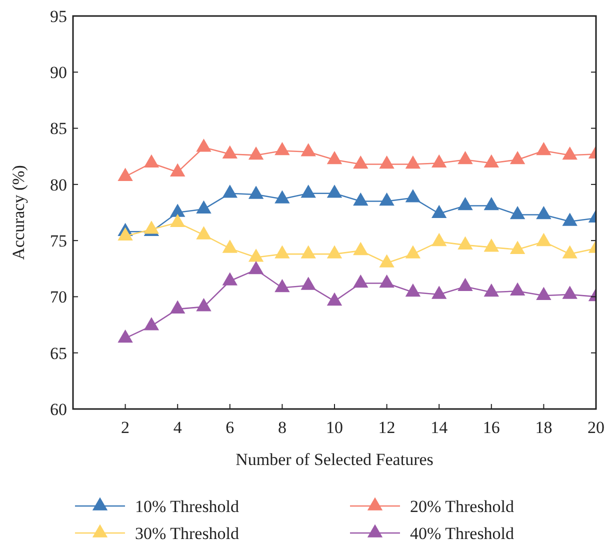  What do you see at coordinates (58, 353) in the screenshot?
I see `y-tick-label: 65` at bounding box center [58, 353].